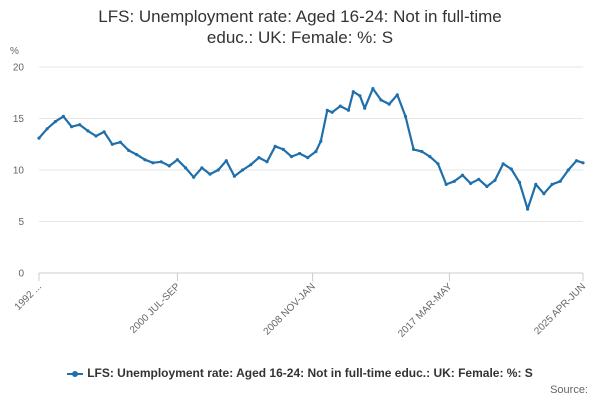  I want to click on x-tick-label: 2017 MAR-MAY, so click(425, 310).